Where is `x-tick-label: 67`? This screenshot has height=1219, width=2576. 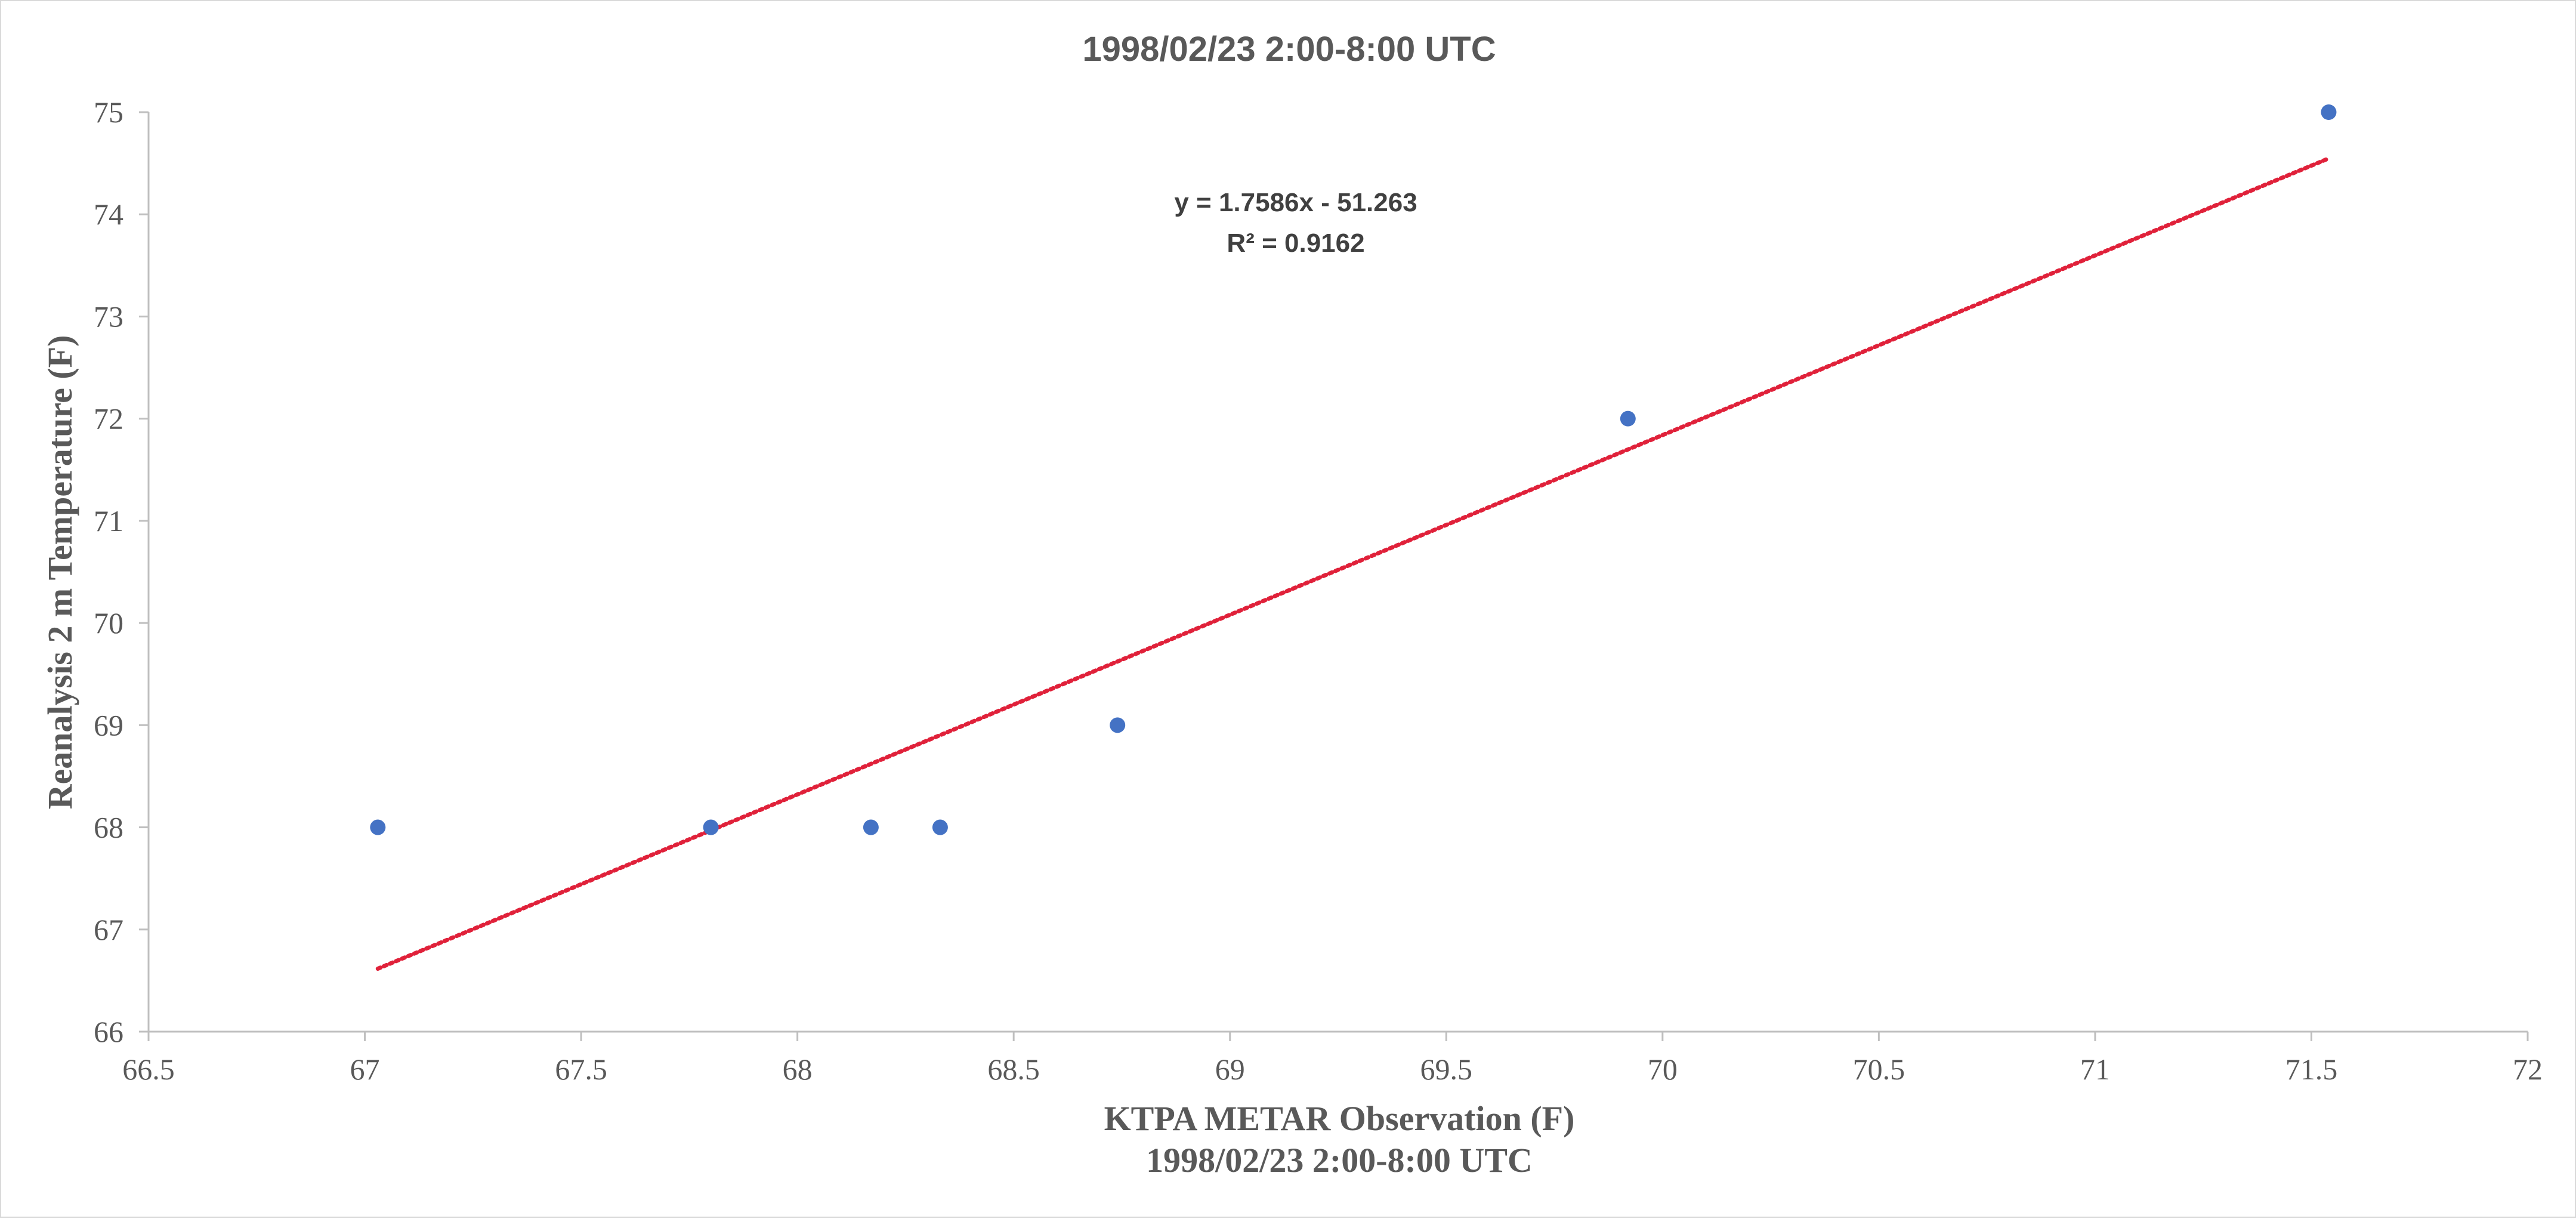 x-tick-label: 67 is located at coordinates (365, 1069).